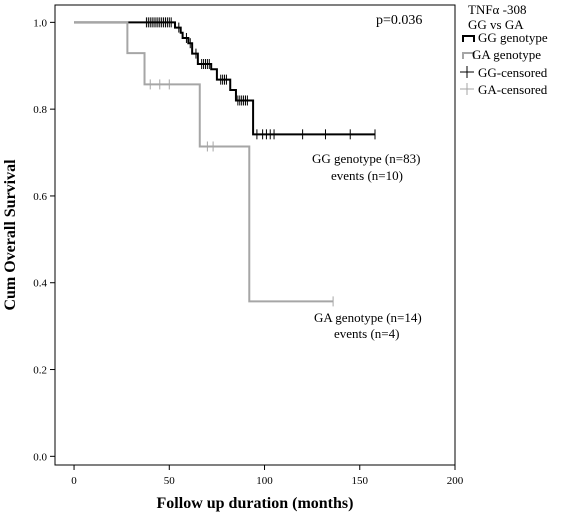  What do you see at coordinates (10, 235) in the screenshot?
I see `y-axis-title: Cum Overall Survival` at bounding box center [10, 235].